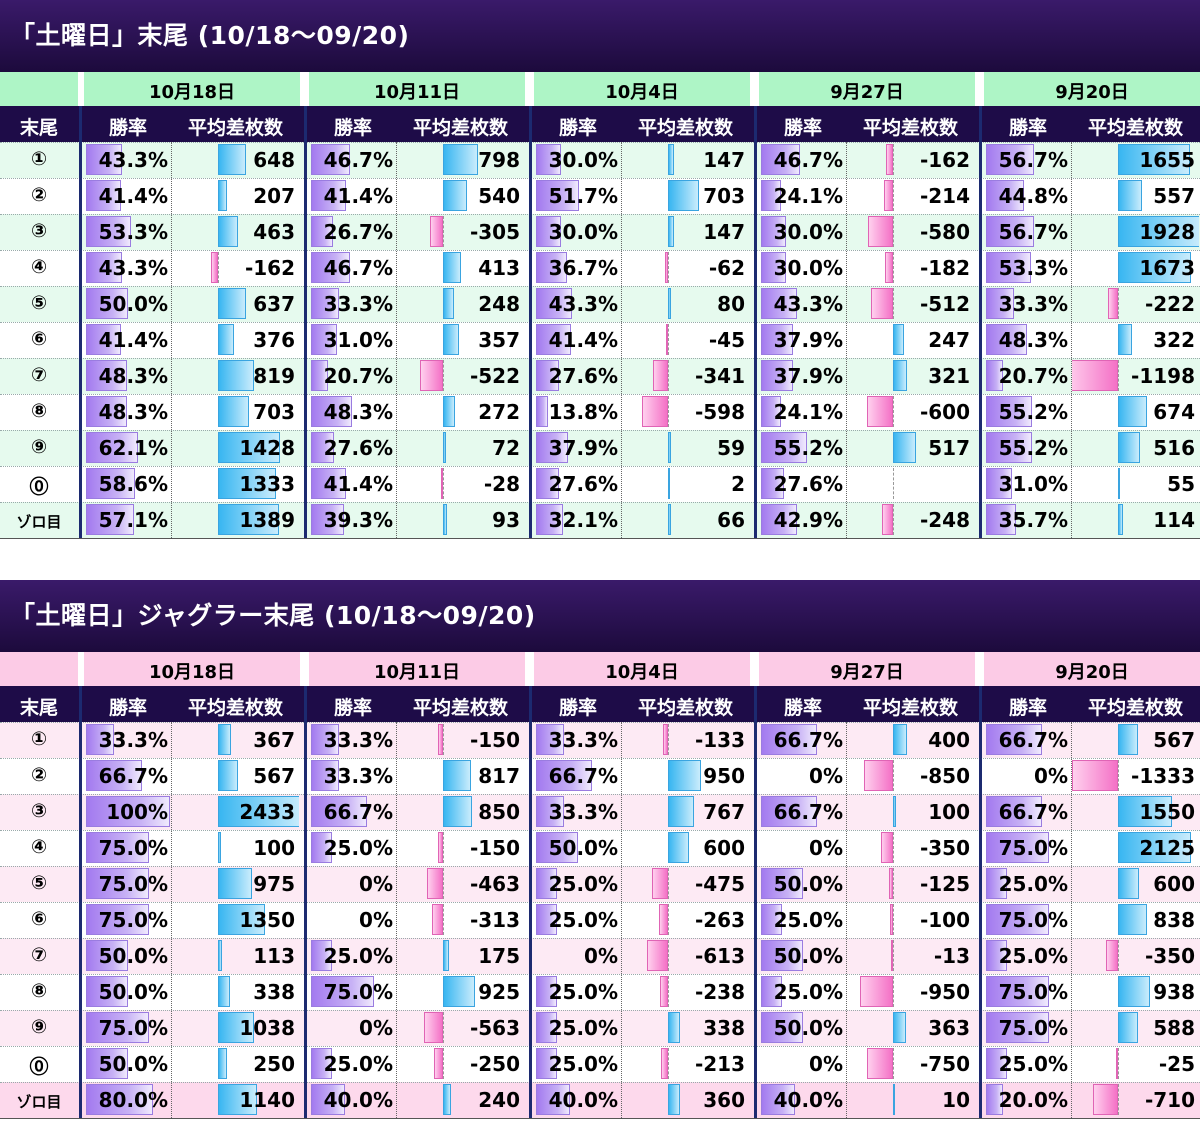 The height and width of the screenshot is (1124, 1200). What do you see at coordinates (951, 956) in the screenshot?
I see `diff-value: -13` at bounding box center [951, 956].